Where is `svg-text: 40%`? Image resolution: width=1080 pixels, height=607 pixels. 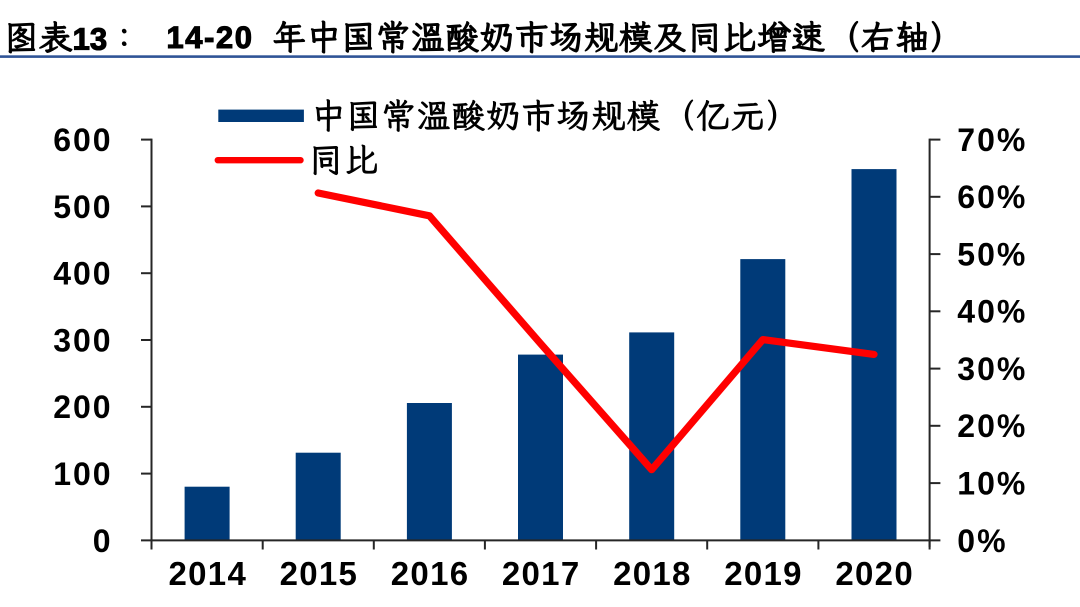 svg-text: 40% is located at coordinates (992, 312).